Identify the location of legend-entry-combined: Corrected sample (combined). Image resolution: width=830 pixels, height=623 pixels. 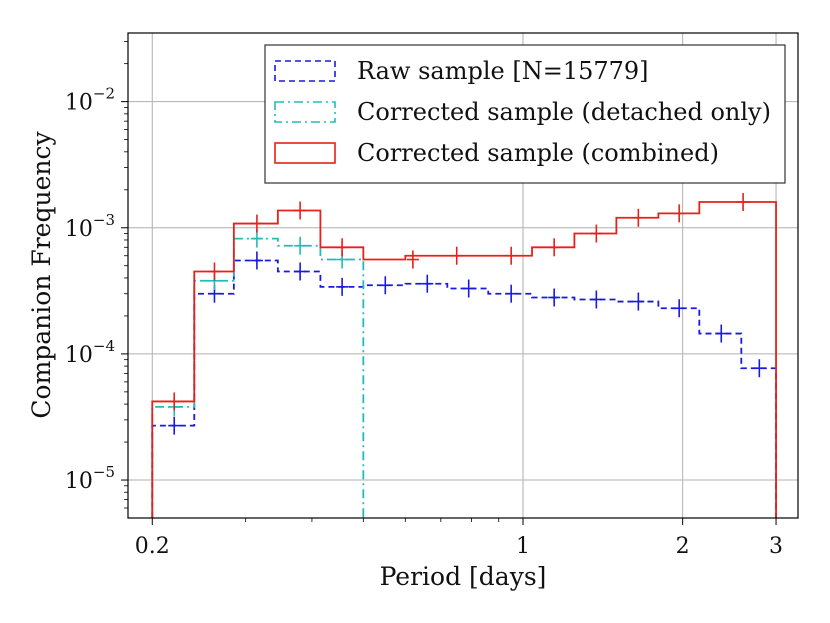
(496, 153).